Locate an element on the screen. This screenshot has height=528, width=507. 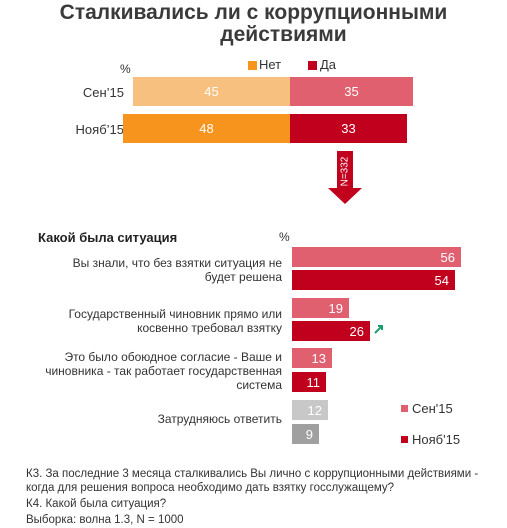
legend-swatch-nov15 is located at coordinates (404, 439).